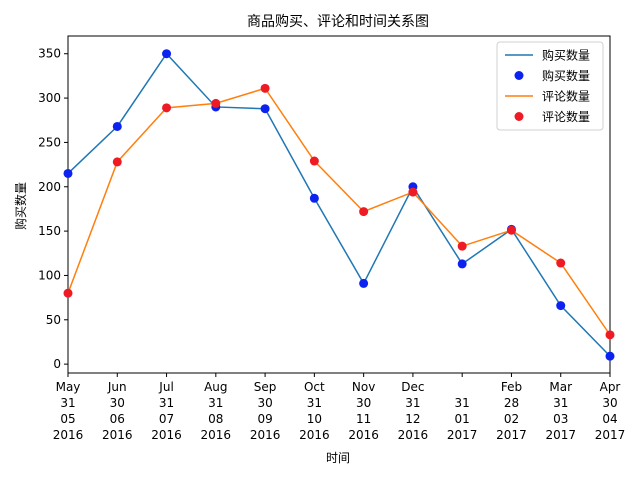 Image resolution: width=640 pixels, height=484 pixels. Describe the element at coordinates (609, 419) in the screenshot. I see `x-tick-label: 04` at that location.